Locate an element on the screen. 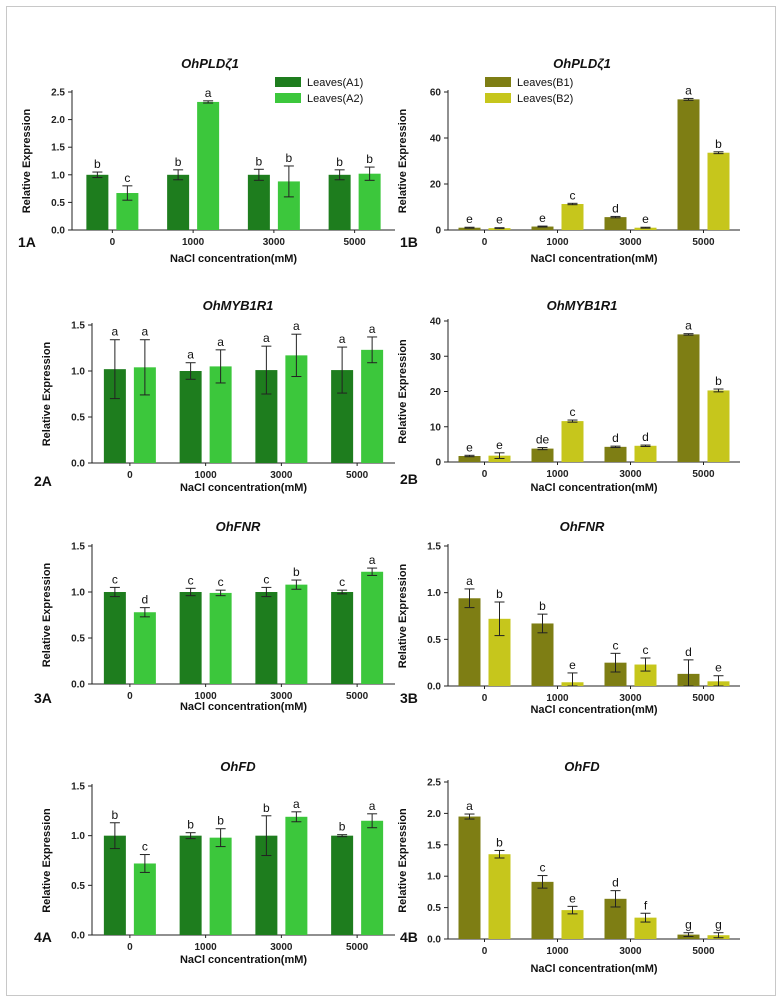  legend-swatch-b1 is located at coordinates (498, 82).